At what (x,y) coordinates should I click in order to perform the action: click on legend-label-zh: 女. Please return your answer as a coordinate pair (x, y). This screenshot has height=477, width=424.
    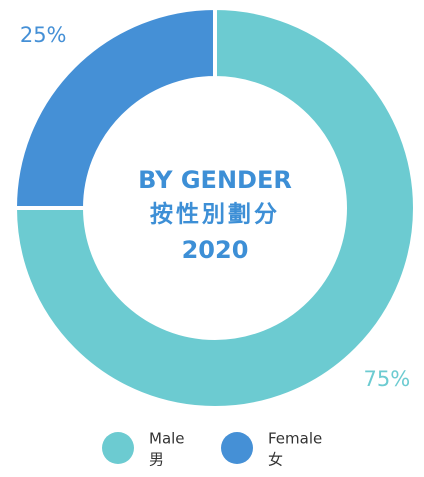
    Looking at the image, I should click on (275, 460).